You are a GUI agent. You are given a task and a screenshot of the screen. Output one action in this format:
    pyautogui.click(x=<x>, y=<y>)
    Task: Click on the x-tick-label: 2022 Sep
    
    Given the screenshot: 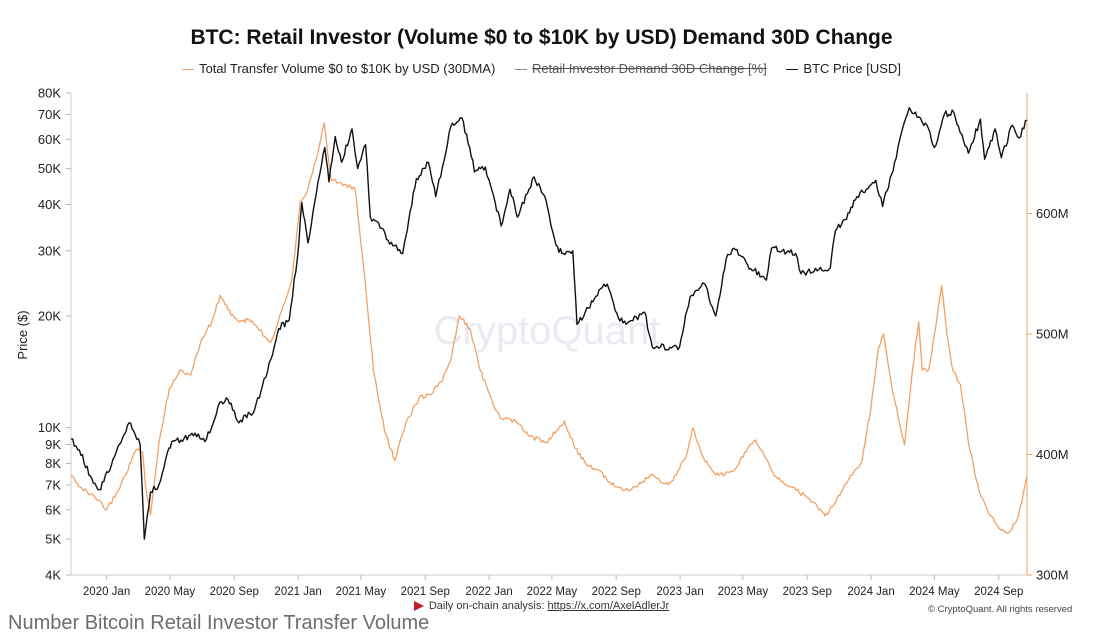 What is the action you would take?
    pyautogui.click(x=616, y=592)
    